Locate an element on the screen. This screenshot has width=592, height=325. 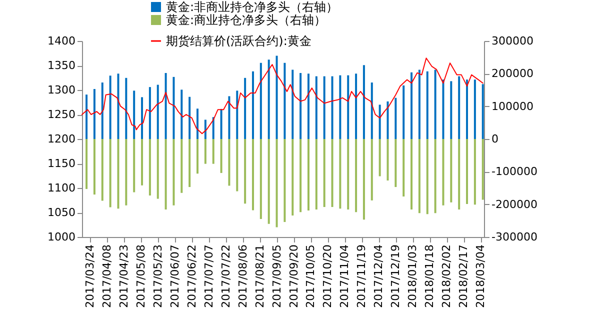
y2-tick-label: 100000 is located at coordinates (513, 106).